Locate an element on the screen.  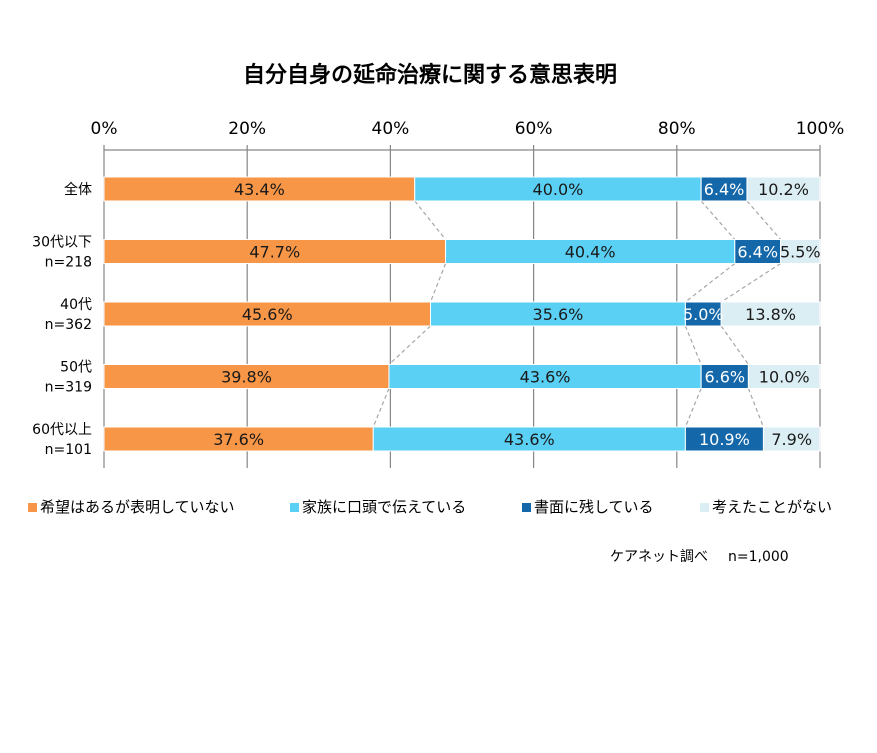
x-tick-label: 100% is located at coordinates (820, 129).